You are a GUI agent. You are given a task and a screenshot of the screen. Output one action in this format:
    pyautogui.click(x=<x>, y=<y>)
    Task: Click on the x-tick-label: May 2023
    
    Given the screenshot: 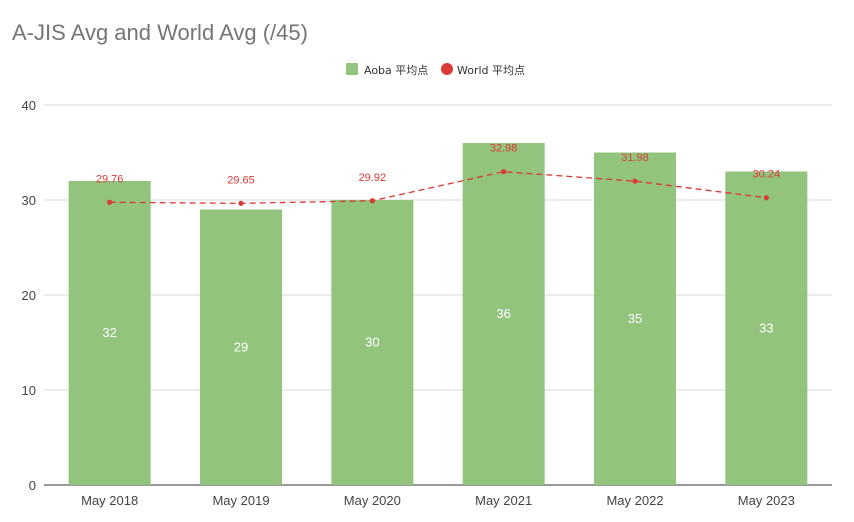 What is the action you would take?
    pyautogui.click(x=766, y=500)
    